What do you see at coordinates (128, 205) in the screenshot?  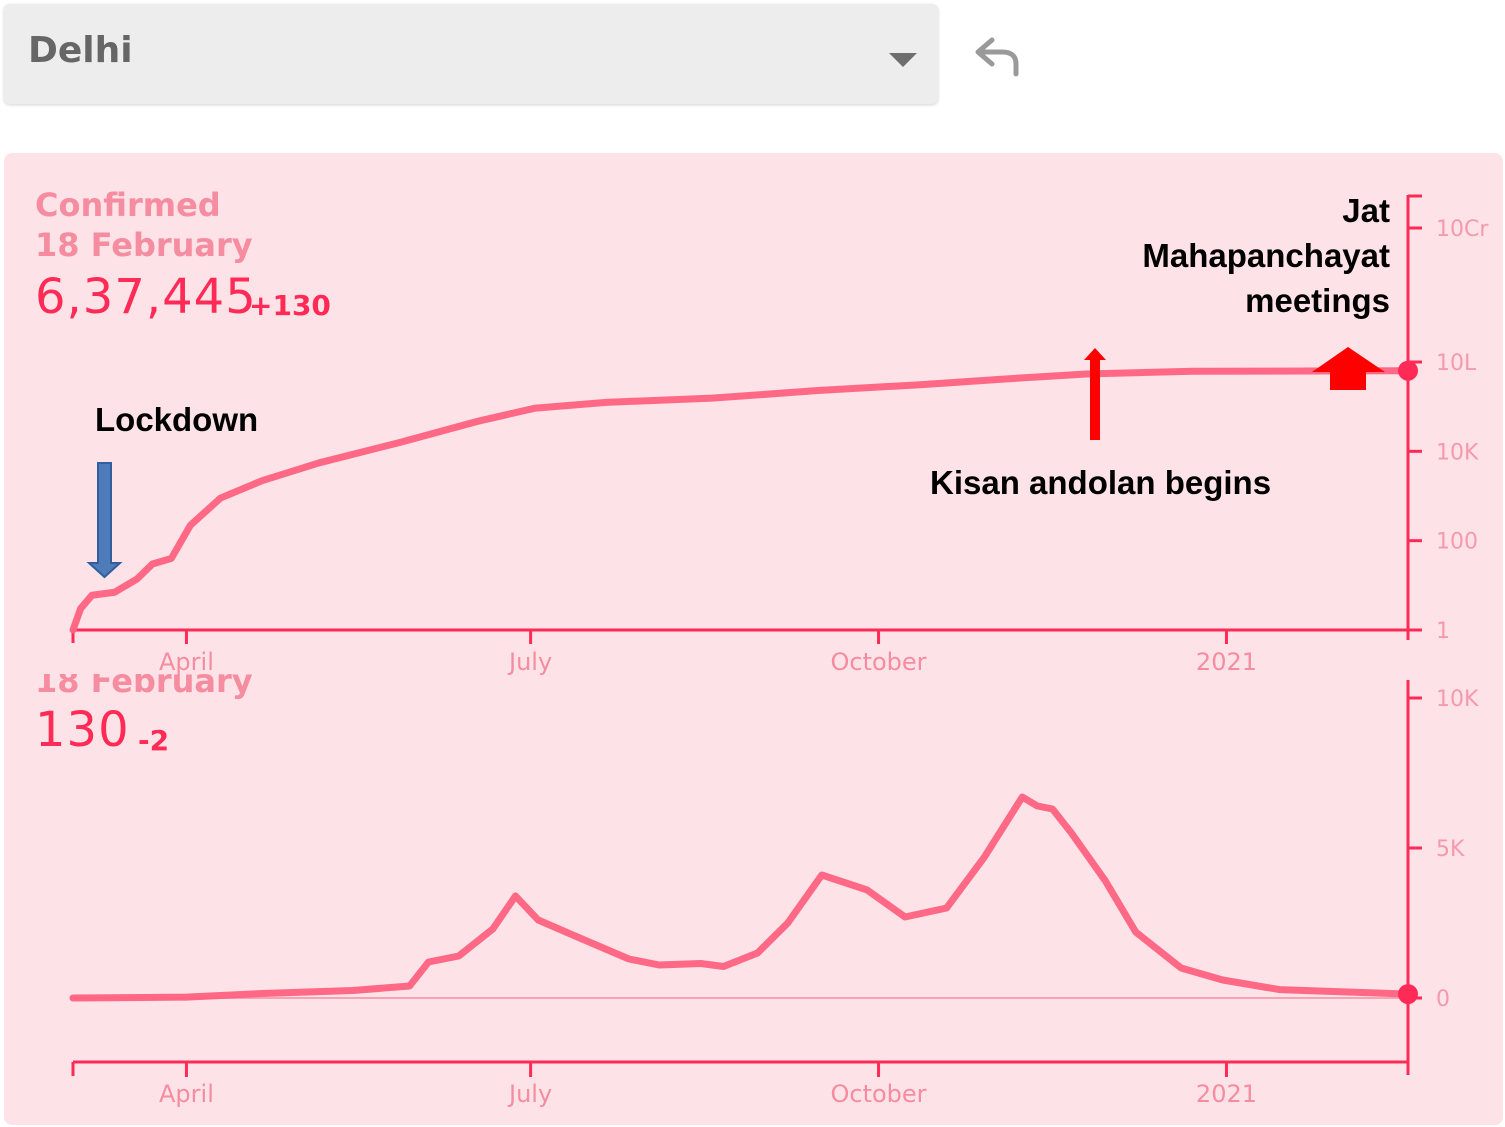 I see `confirmed-label: Confirmed` at bounding box center [128, 205].